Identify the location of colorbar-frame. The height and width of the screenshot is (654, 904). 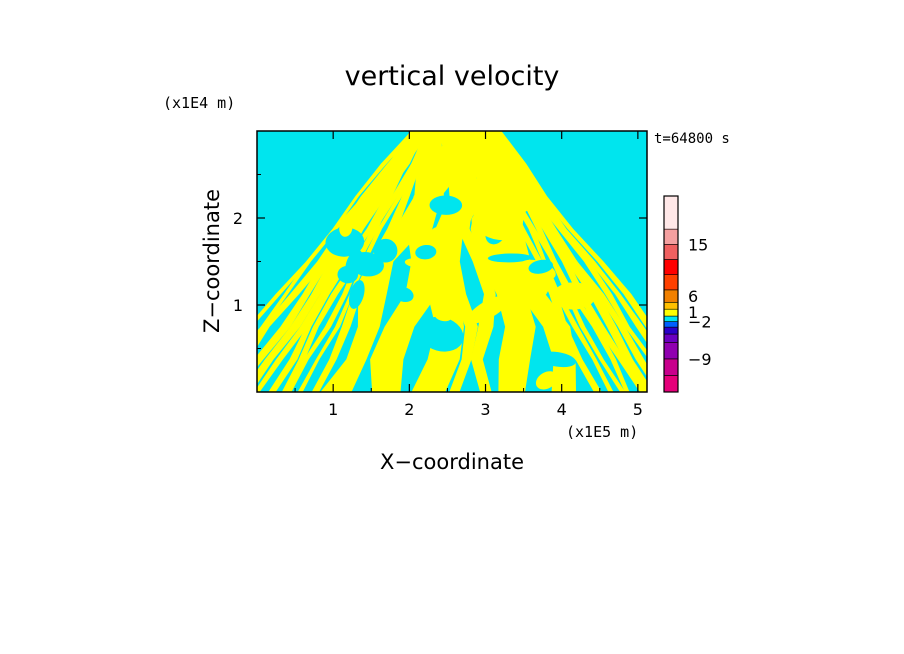
(671, 294).